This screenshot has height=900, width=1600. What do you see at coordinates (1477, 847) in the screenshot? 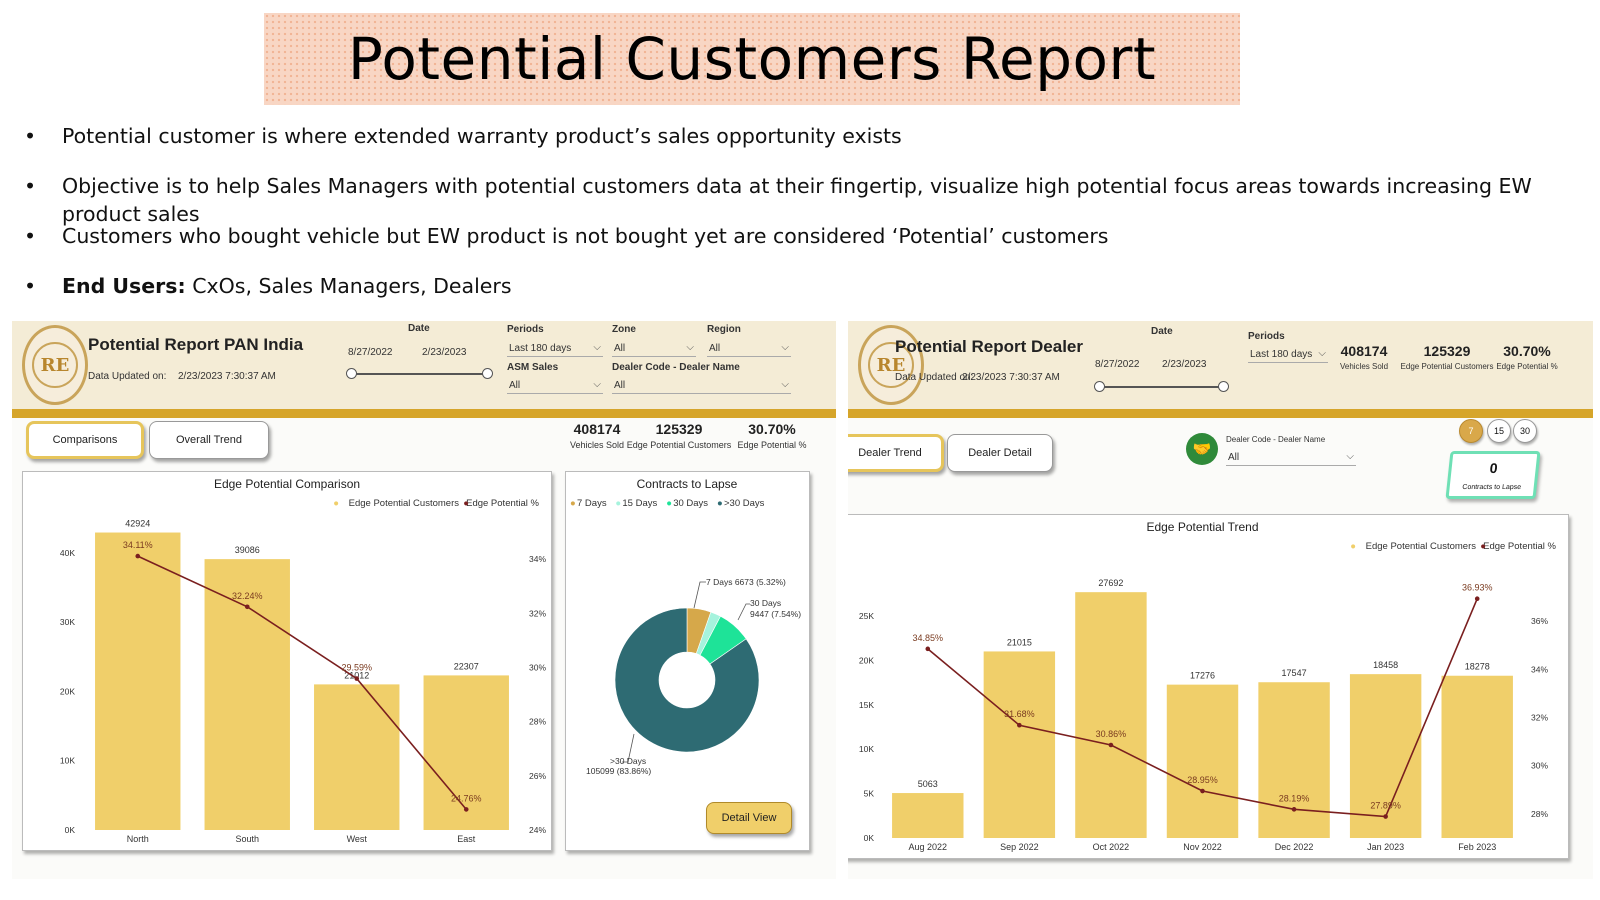
I see `x-tick-label: Feb 2023` at bounding box center [1477, 847].